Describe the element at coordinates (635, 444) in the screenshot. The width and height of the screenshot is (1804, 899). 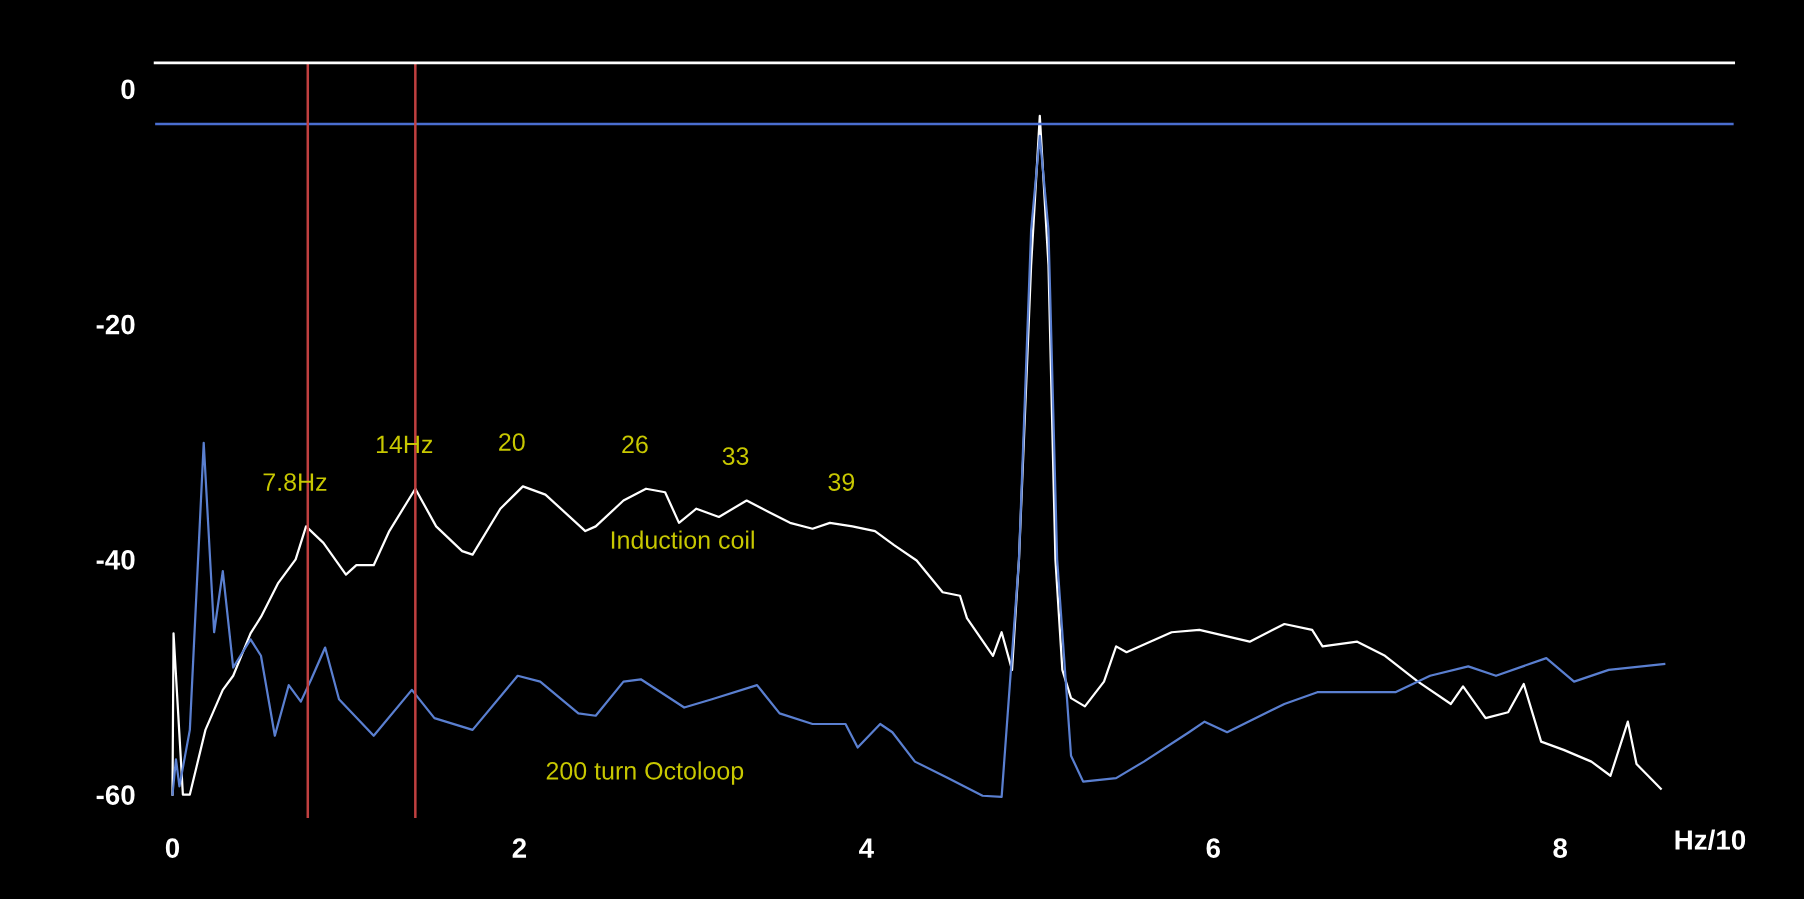
I see `annotation: 26` at that location.